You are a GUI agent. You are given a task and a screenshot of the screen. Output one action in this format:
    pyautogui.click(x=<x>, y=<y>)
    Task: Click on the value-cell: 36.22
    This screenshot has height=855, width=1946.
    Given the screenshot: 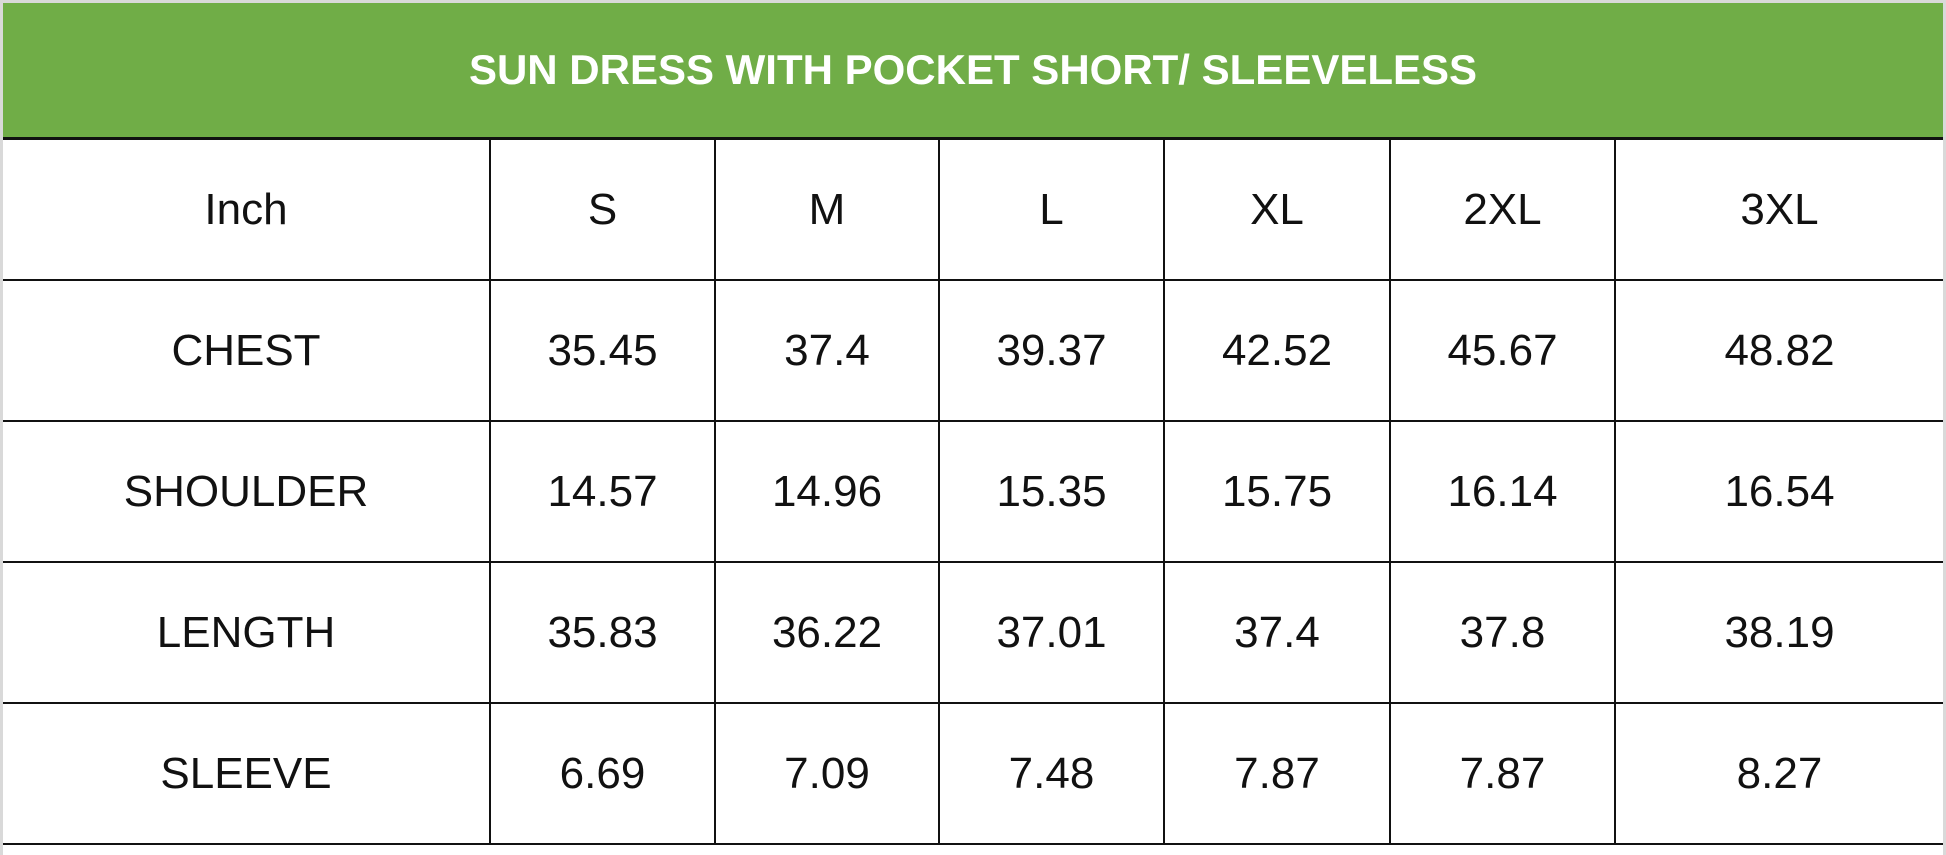 What is the action you would take?
    pyautogui.click(x=827, y=632)
    